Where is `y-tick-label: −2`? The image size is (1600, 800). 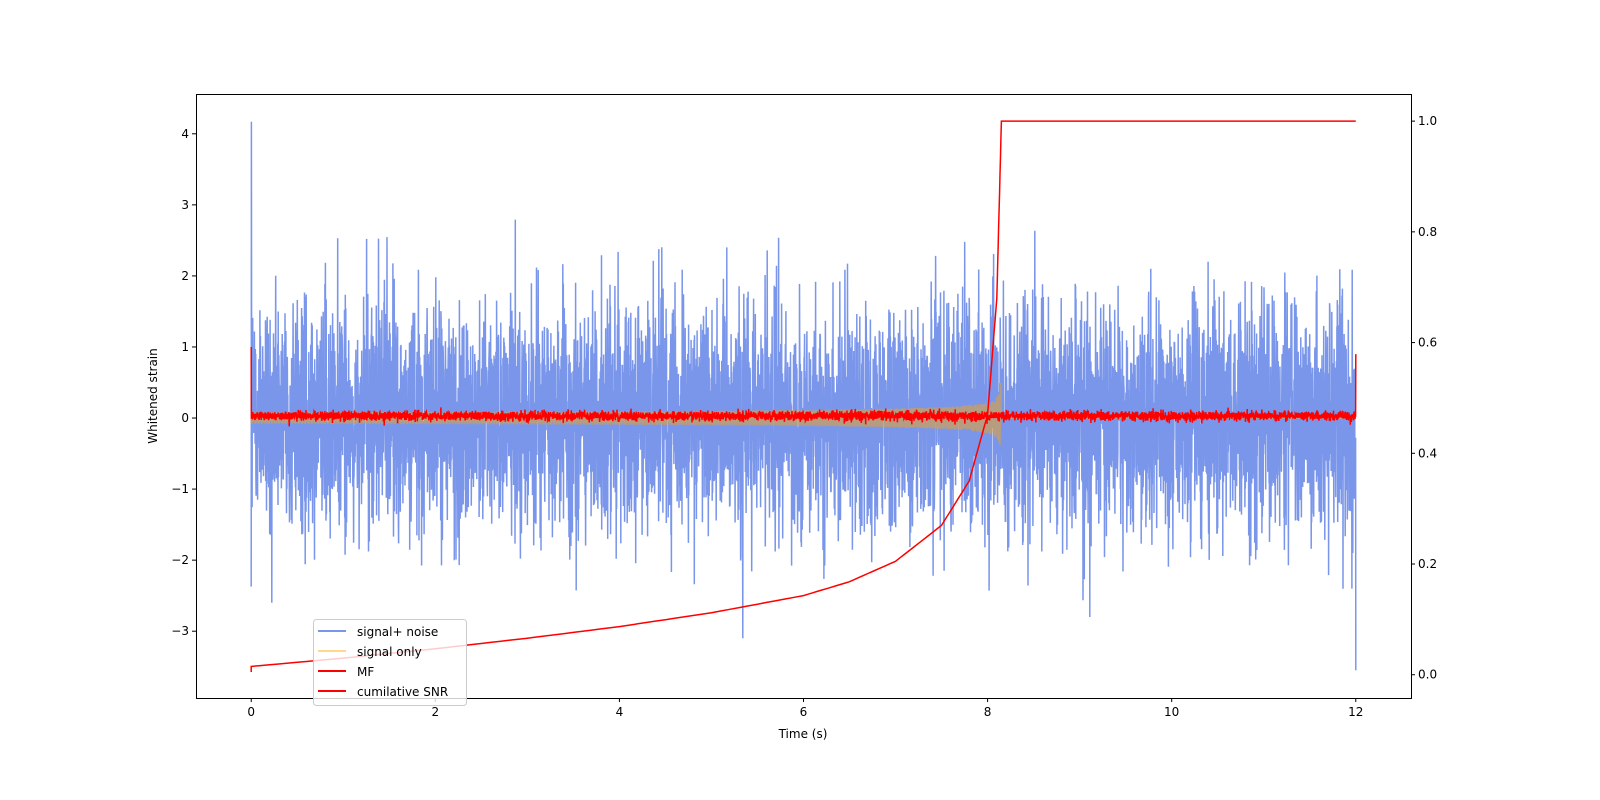 y-tick-label: −2 is located at coordinates (180, 560).